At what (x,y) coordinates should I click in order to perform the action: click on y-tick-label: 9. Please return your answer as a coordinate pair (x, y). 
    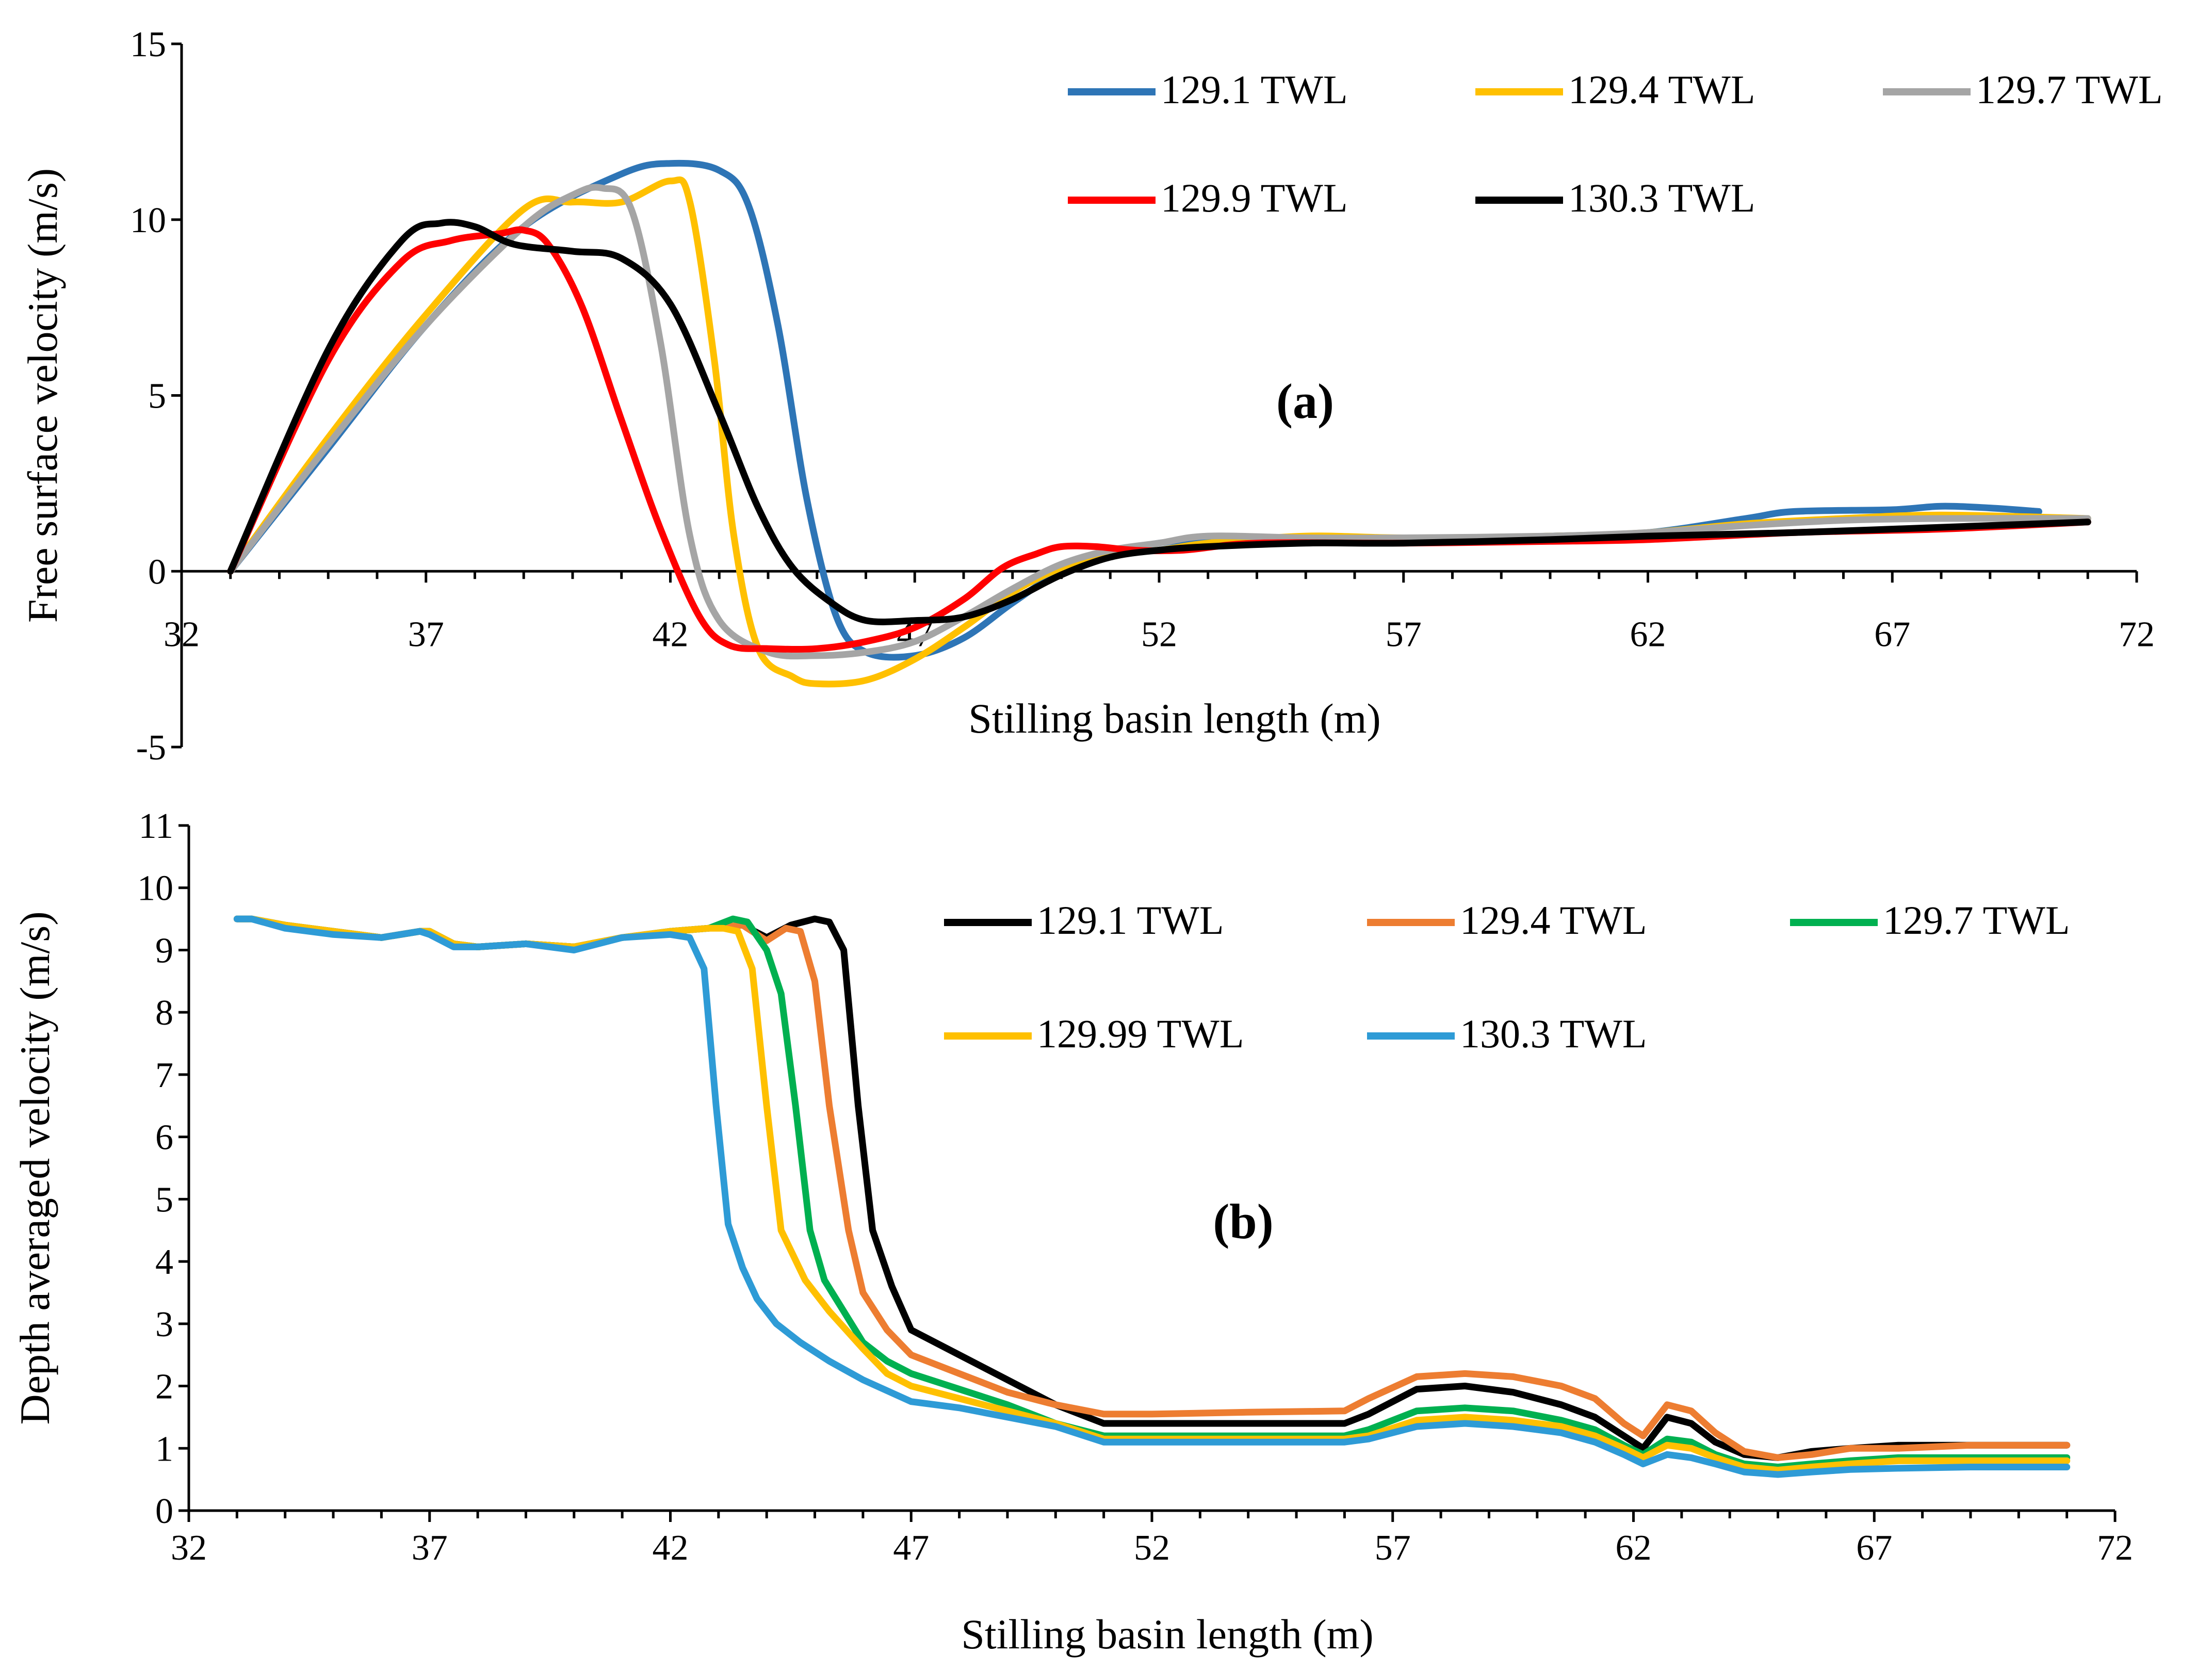
    Looking at the image, I should click on (164, 950).